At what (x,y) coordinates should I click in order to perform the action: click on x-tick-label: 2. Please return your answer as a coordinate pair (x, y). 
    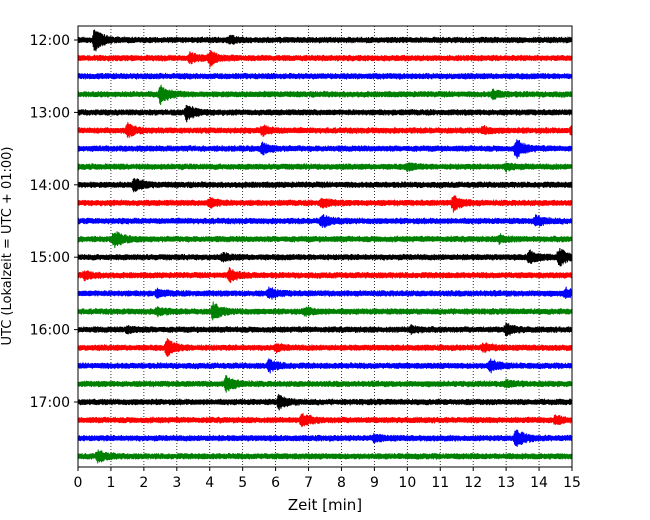
    Looking at the image, I should click on (143, 483).